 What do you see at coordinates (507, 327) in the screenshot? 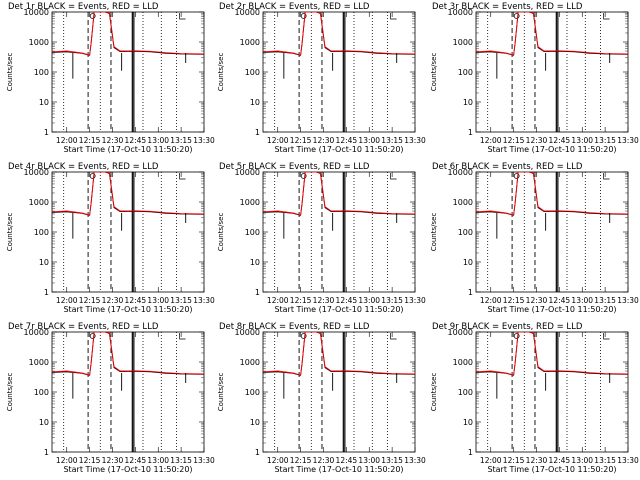
I see `plot-title: Det 9r BLACK = Events, RED = LLD` at bounding box center [507, 327].